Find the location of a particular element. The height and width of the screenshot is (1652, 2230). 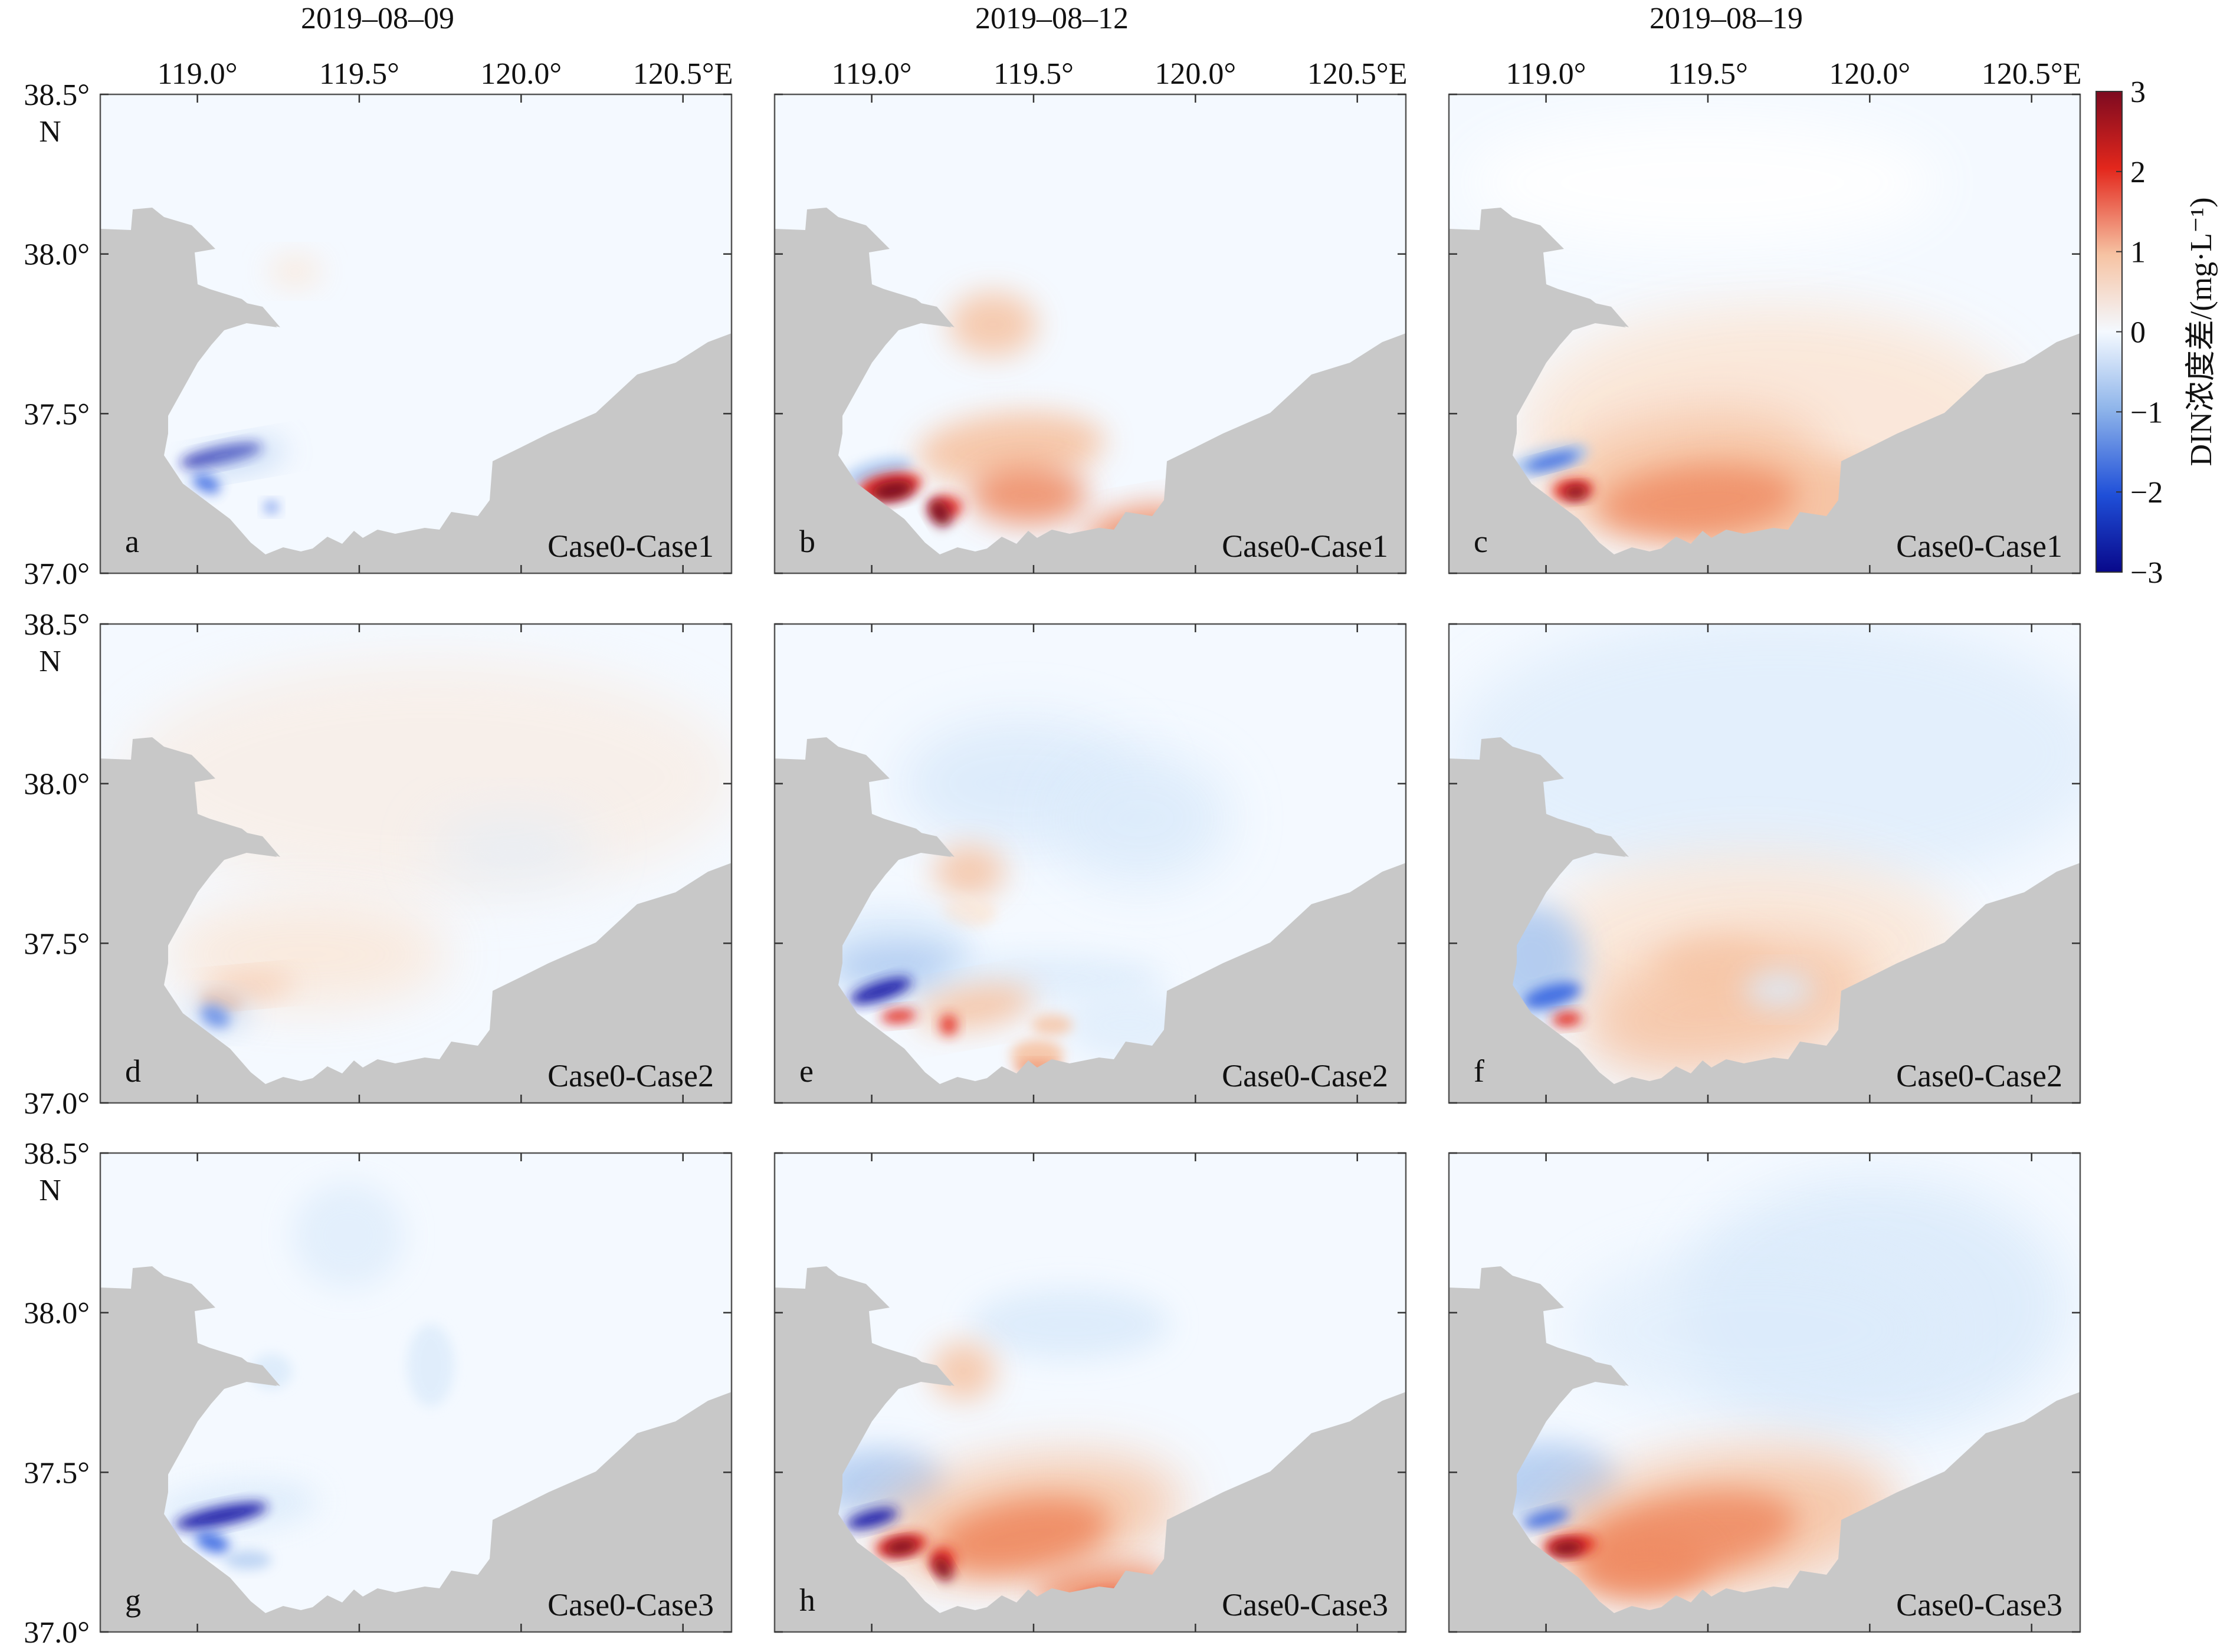

map-panel-h: h Case0-Case3 is located at coordinates (1090, 1393).